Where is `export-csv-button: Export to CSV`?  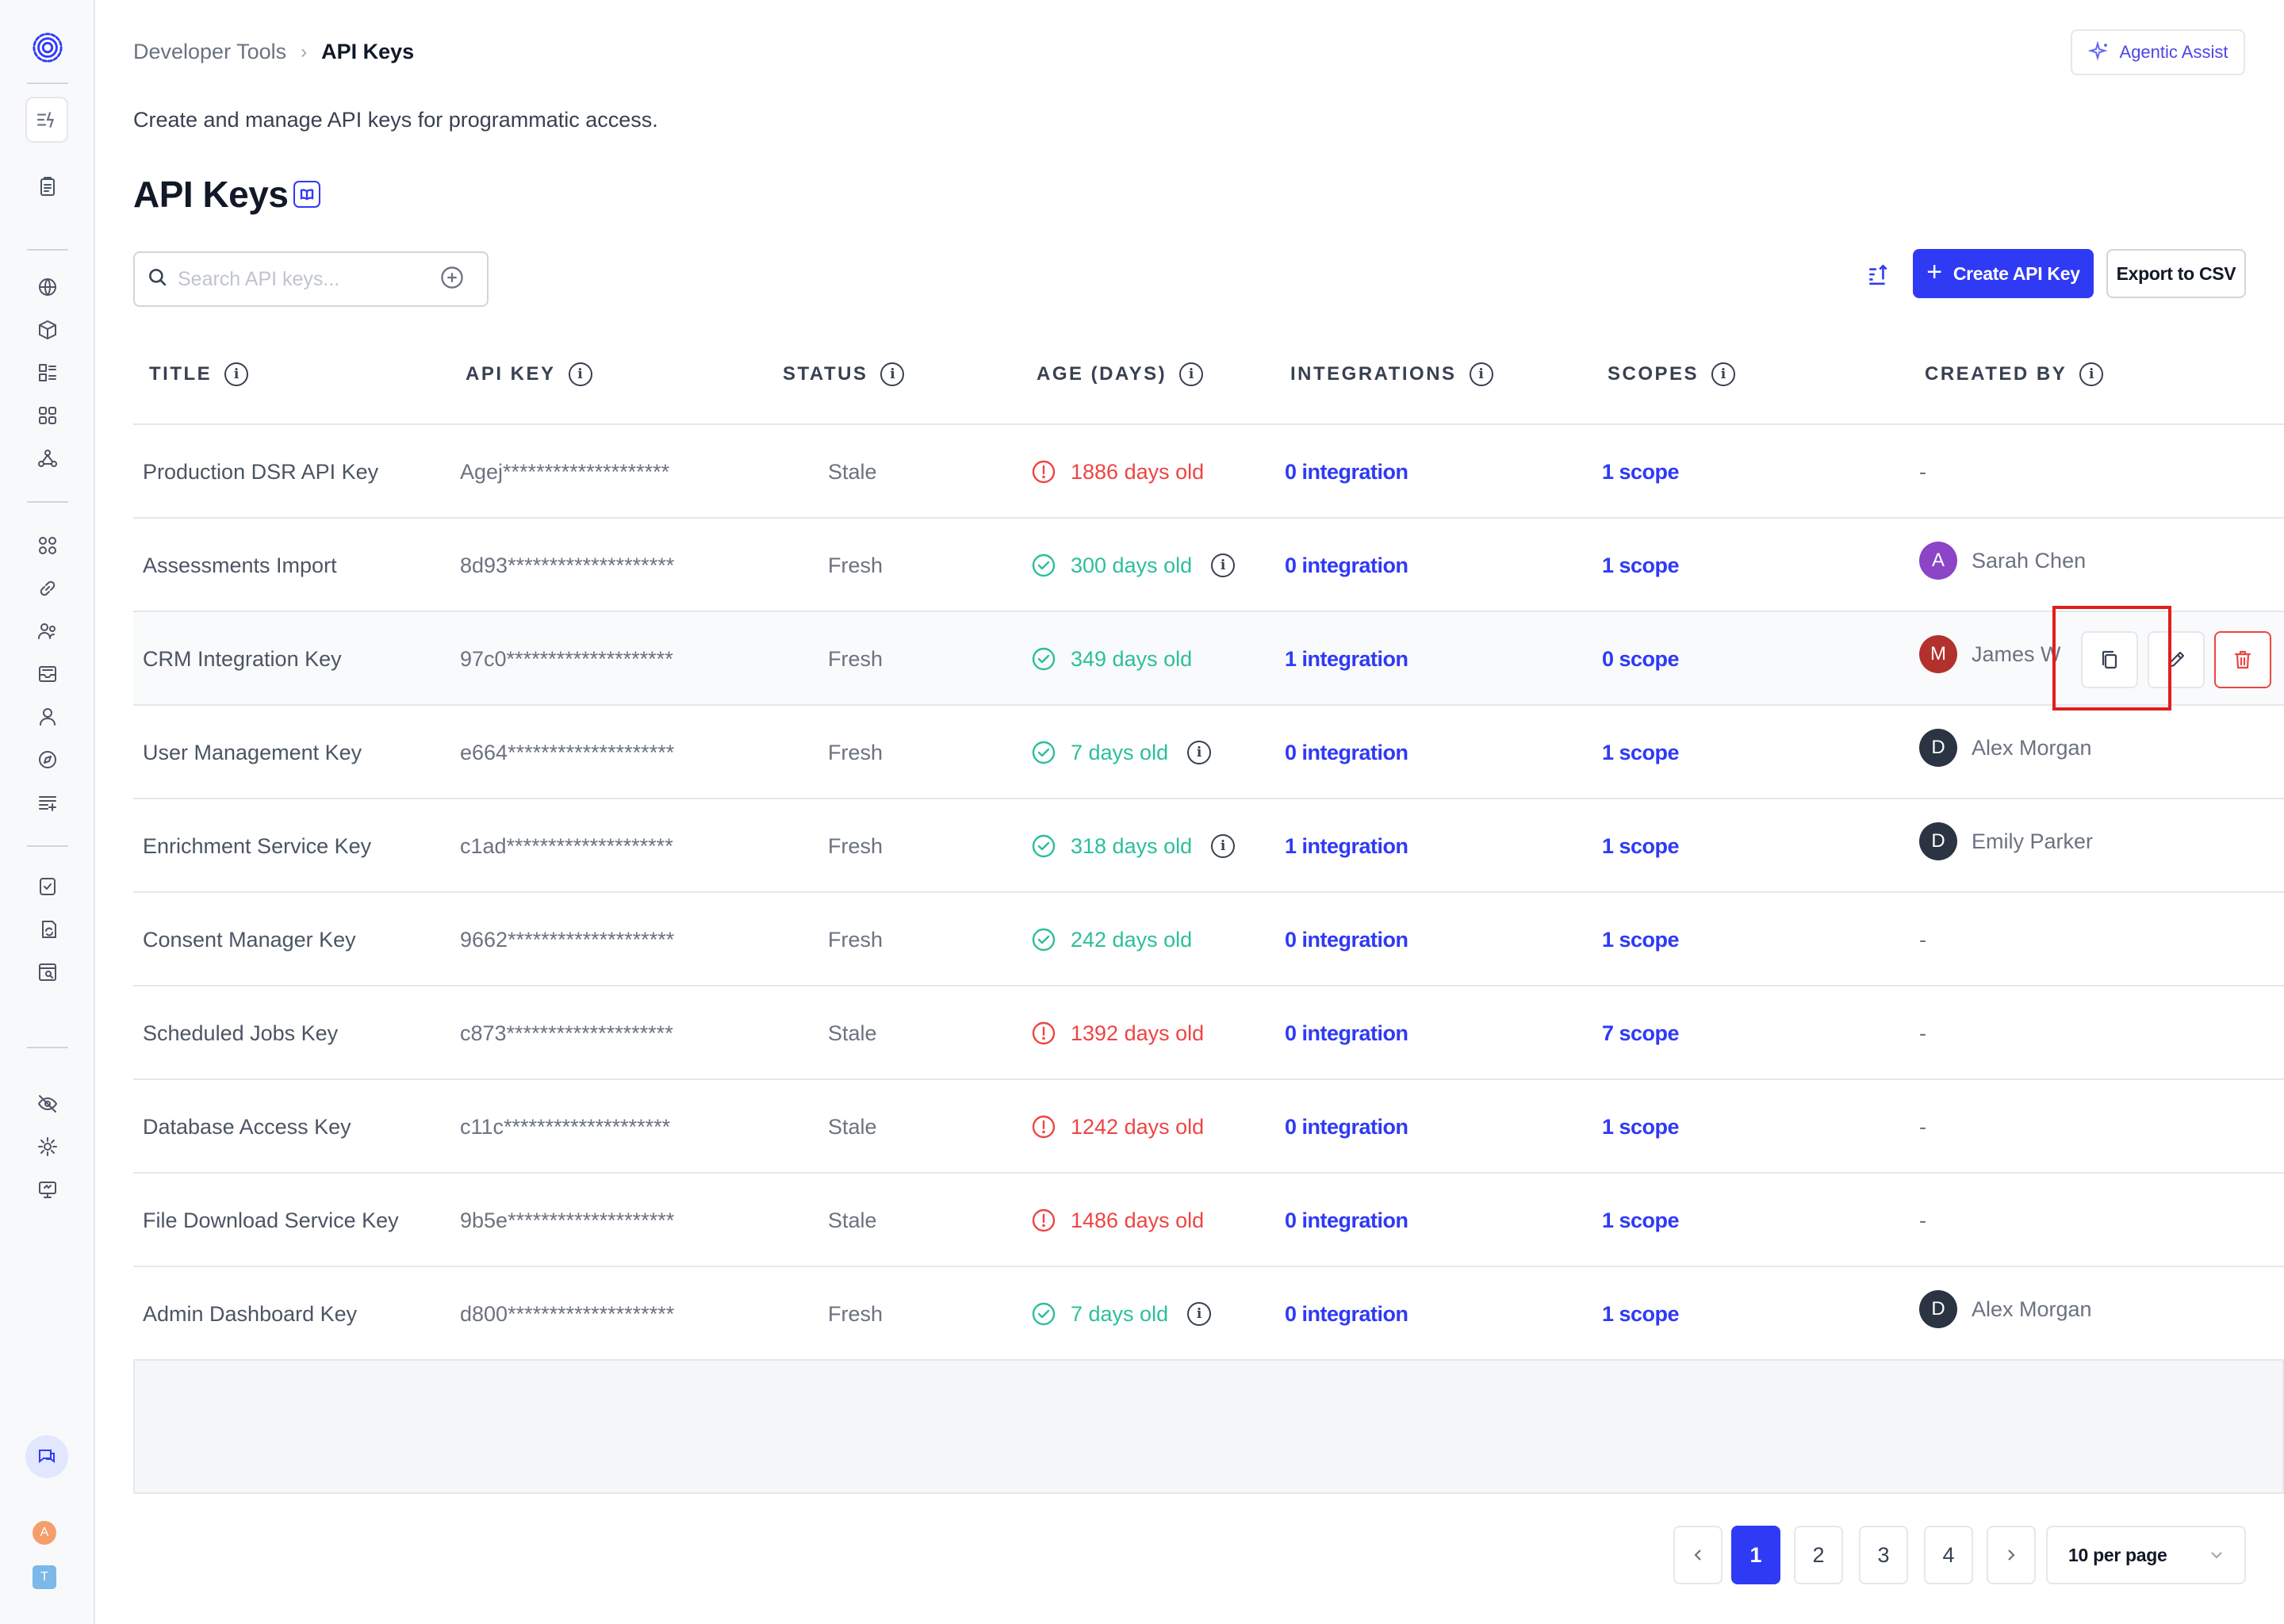 export-csv-button: Export to CSV is located at coordinates (2176, 273).